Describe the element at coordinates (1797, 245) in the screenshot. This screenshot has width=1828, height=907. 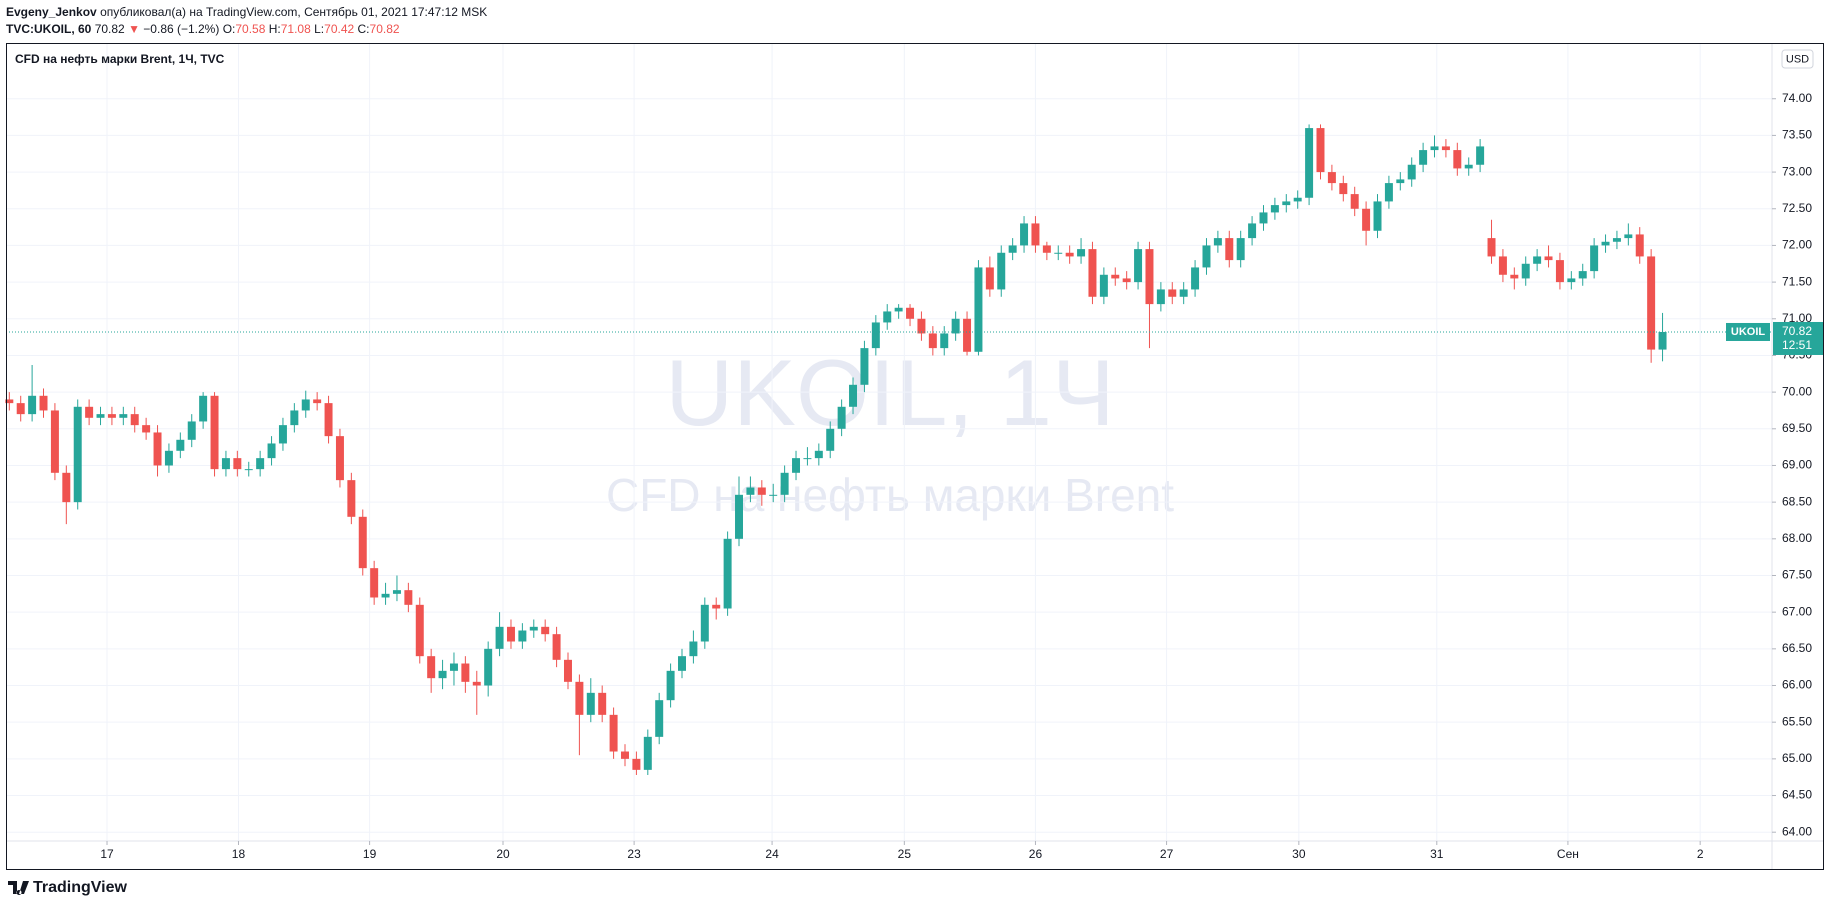
I see `y-tick-label: 72.00` at that location.